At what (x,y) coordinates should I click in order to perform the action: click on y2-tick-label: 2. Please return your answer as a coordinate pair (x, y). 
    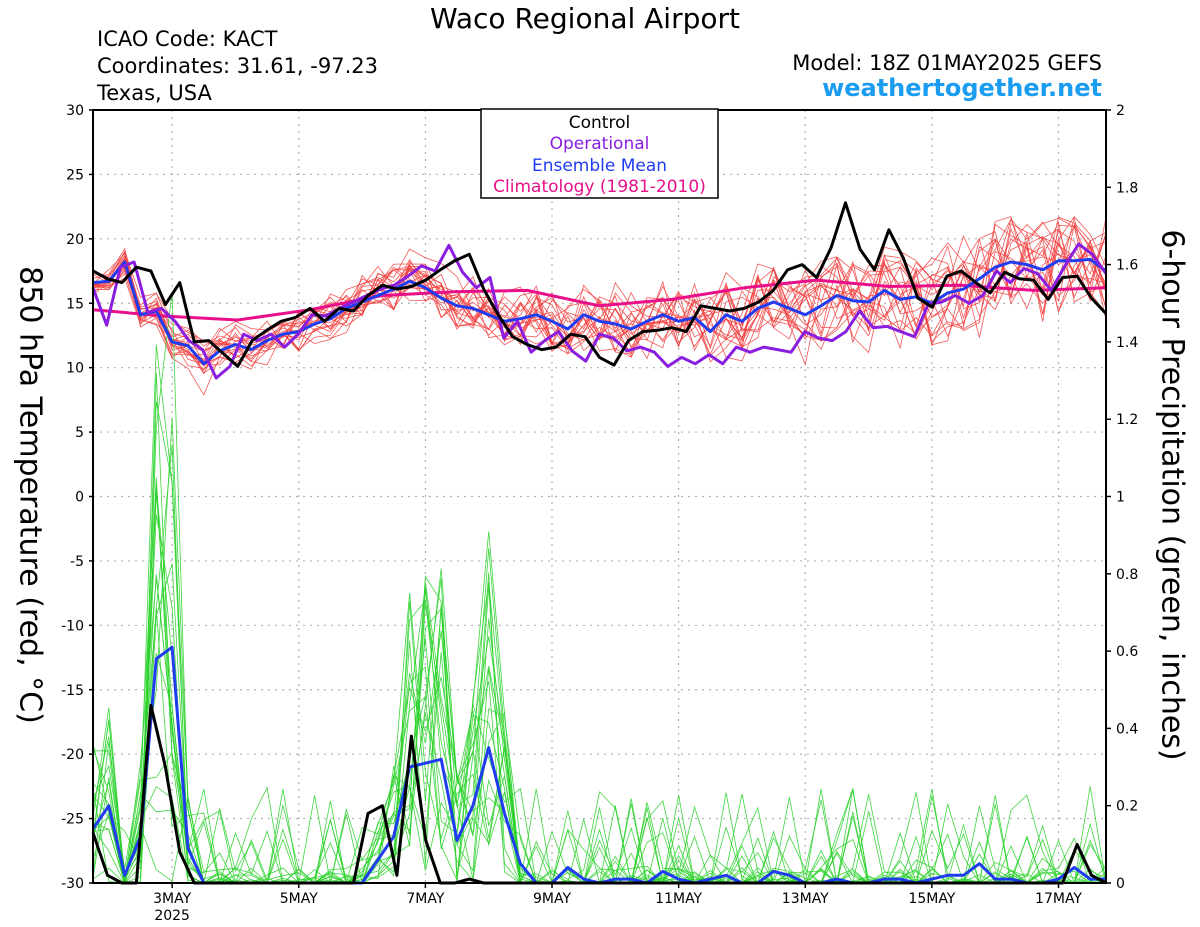
    Looking at the image, I should click on (1120, 111).